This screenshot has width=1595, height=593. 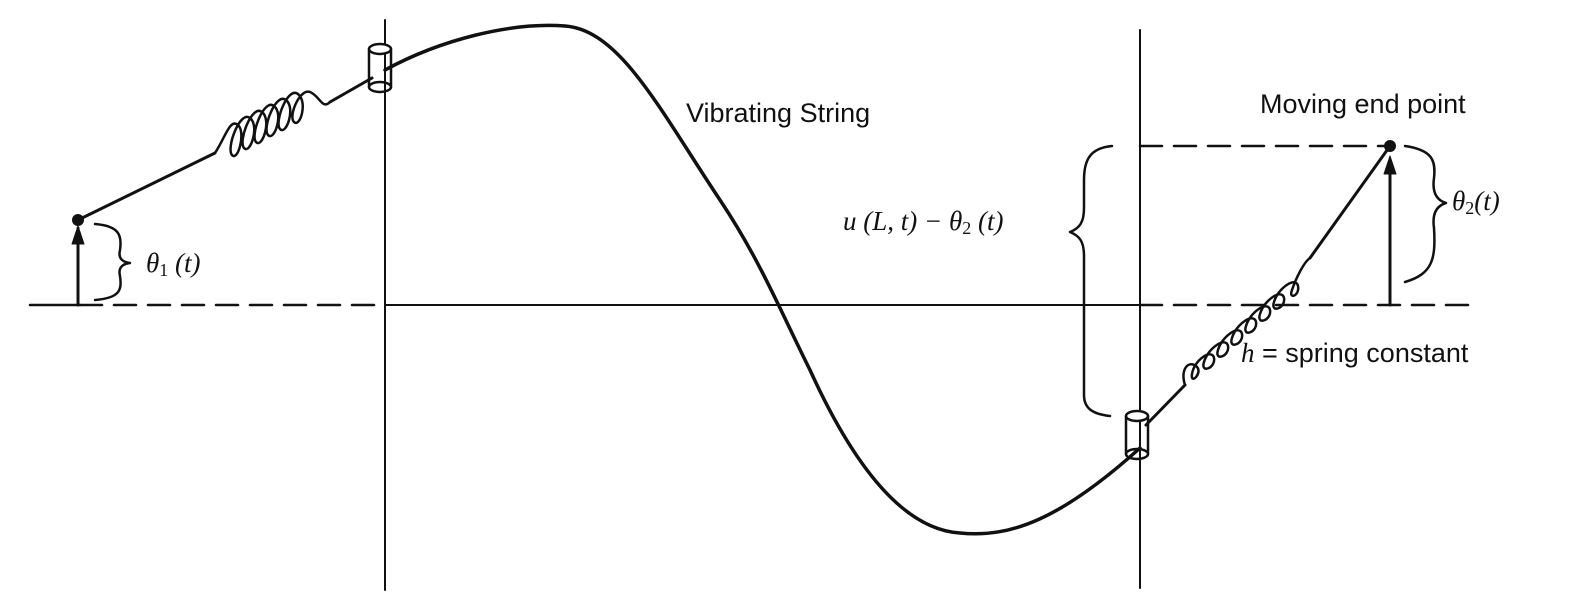 What do you see at coordinates (1476, 202) in the screenshot?
I see `theta2-label: θ2(t)` at bounding box center [1476, 202].